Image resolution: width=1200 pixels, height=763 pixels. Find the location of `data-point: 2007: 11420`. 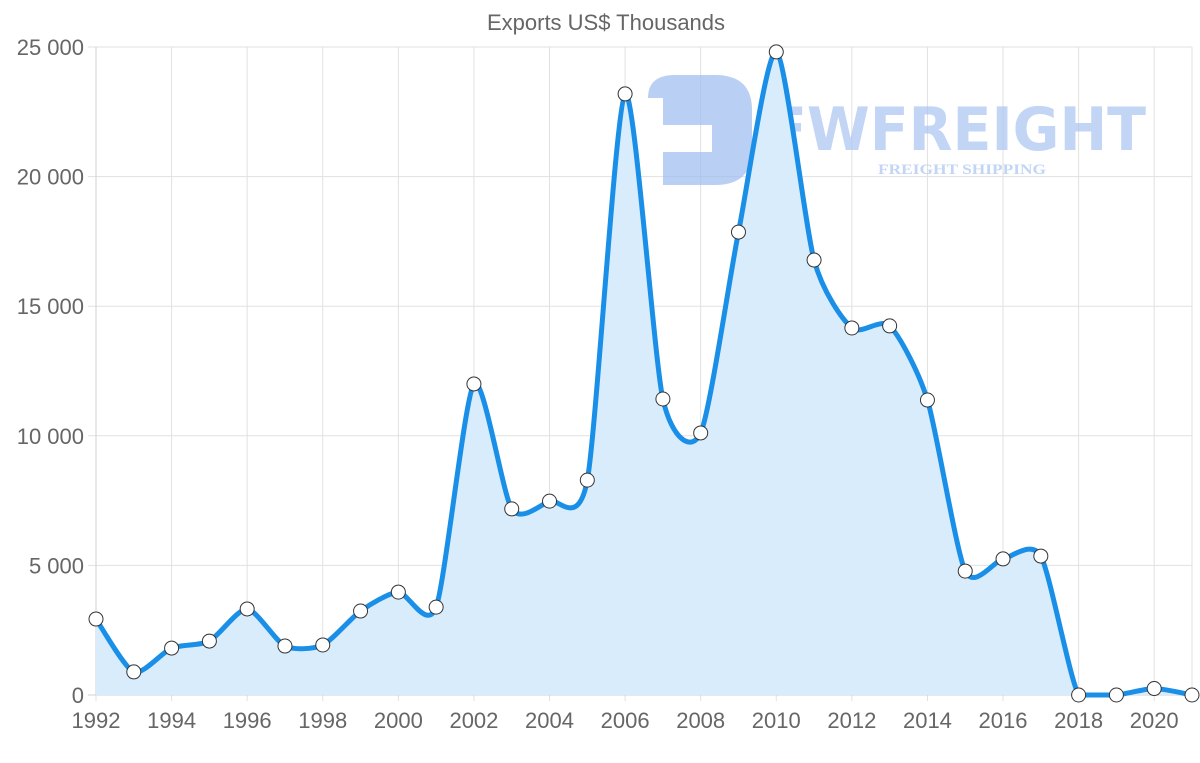

data-point: 2007: 11420 is located at coordinates (663, 399).